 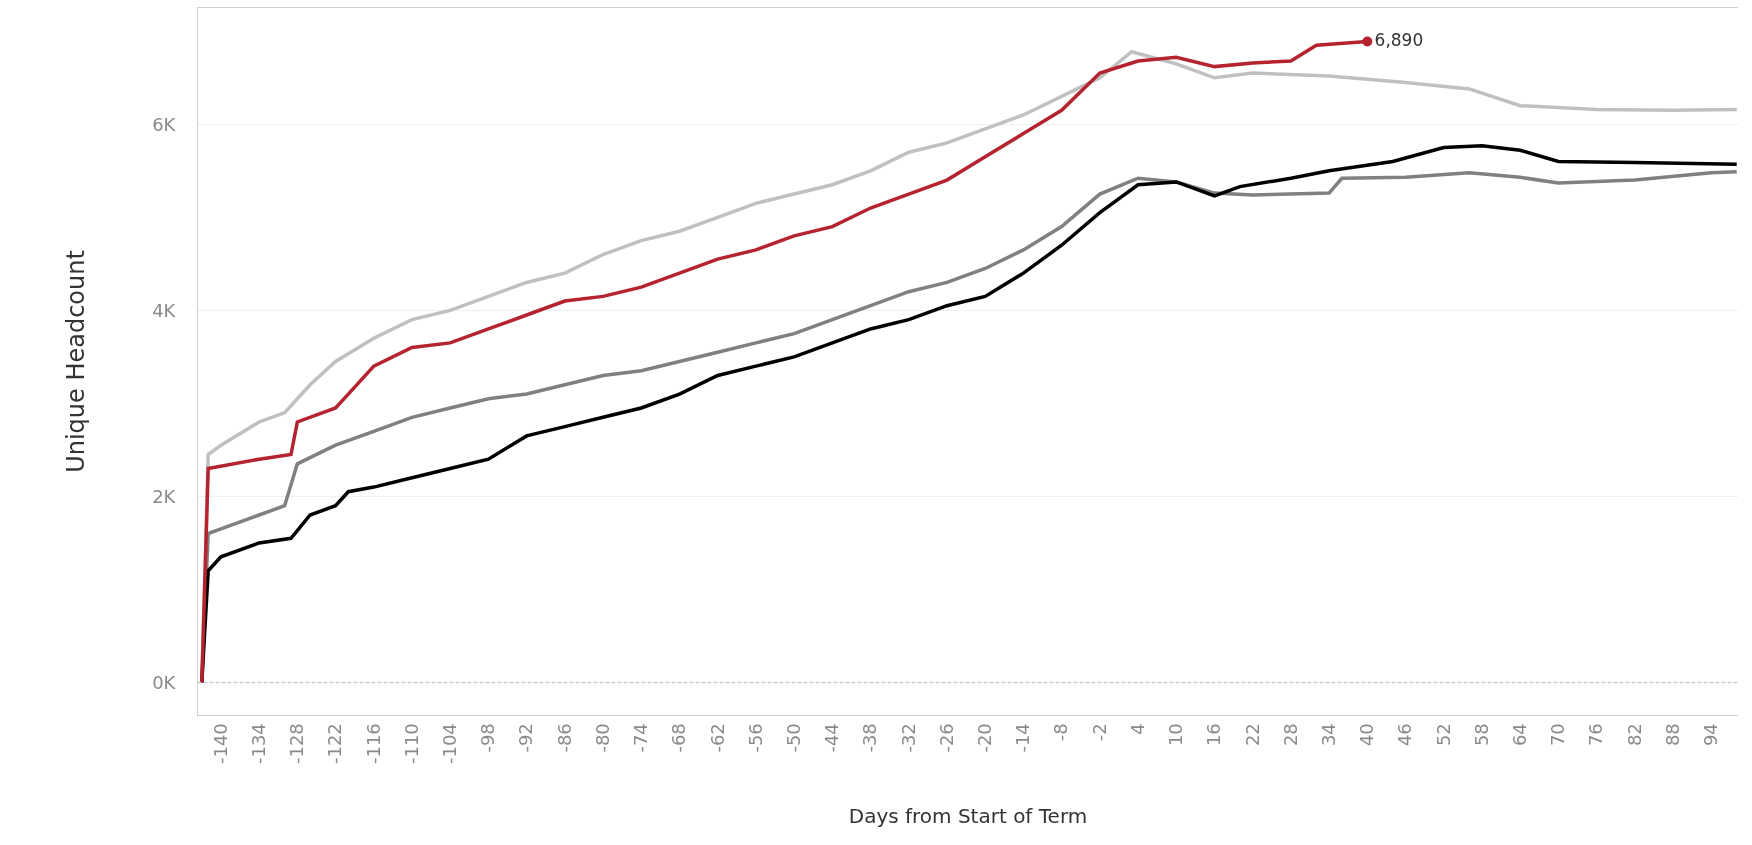 What do you see at coordinates (1252, 735) in the screenshot?
I see `x-tick-label: 22` at bounding box center [1252, 735].